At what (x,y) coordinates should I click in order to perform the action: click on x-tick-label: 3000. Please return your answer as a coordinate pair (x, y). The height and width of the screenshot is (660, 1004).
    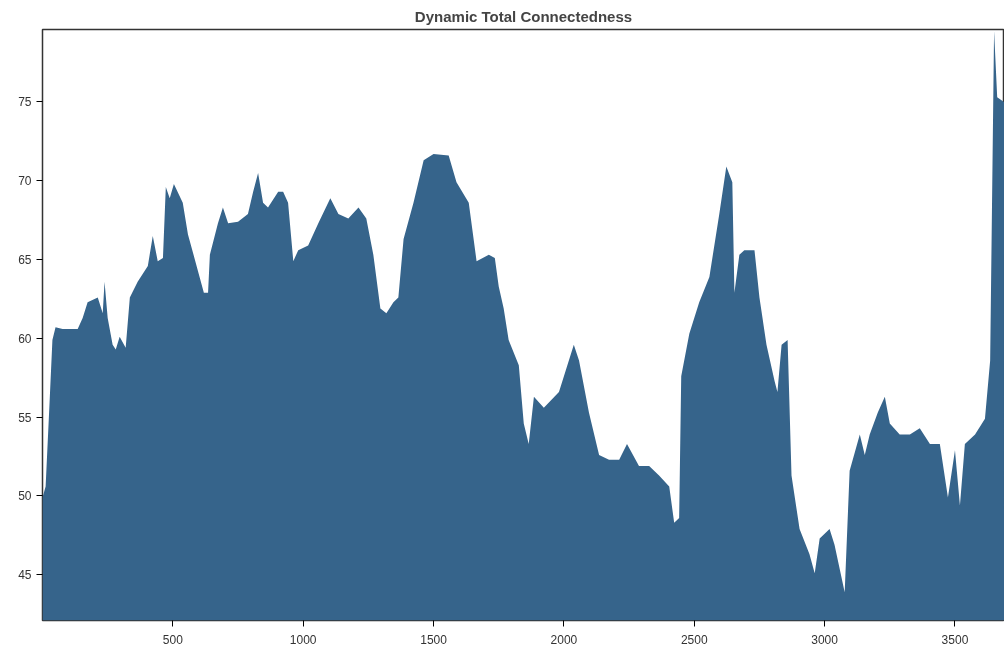
    Looking at the image, I should click on (825, 639).